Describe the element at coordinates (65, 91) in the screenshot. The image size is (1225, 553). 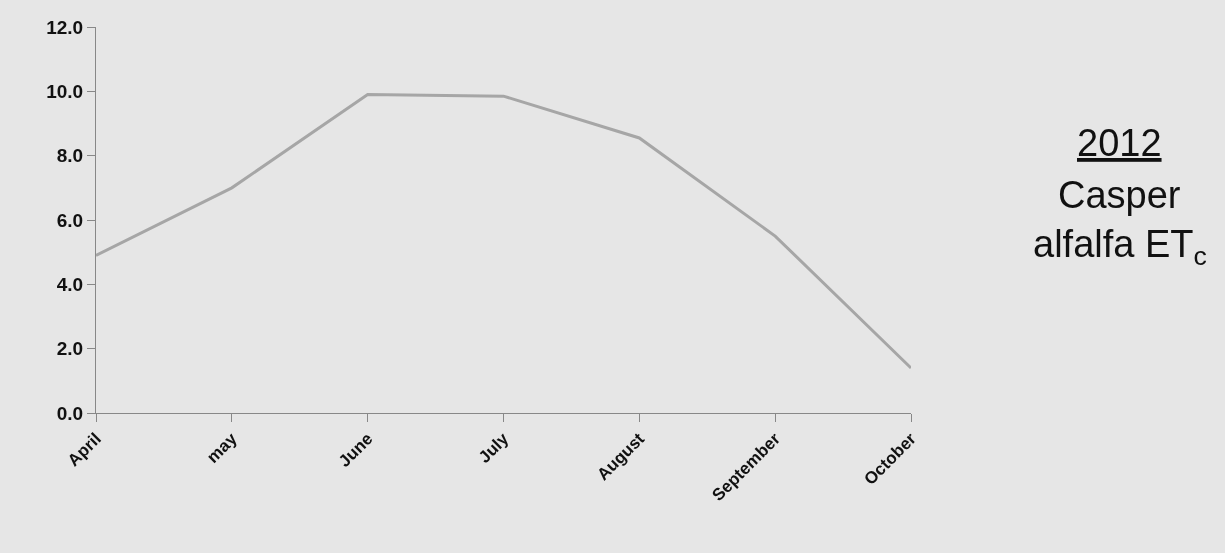
I see `y-tick-label: 10.0` at that location.